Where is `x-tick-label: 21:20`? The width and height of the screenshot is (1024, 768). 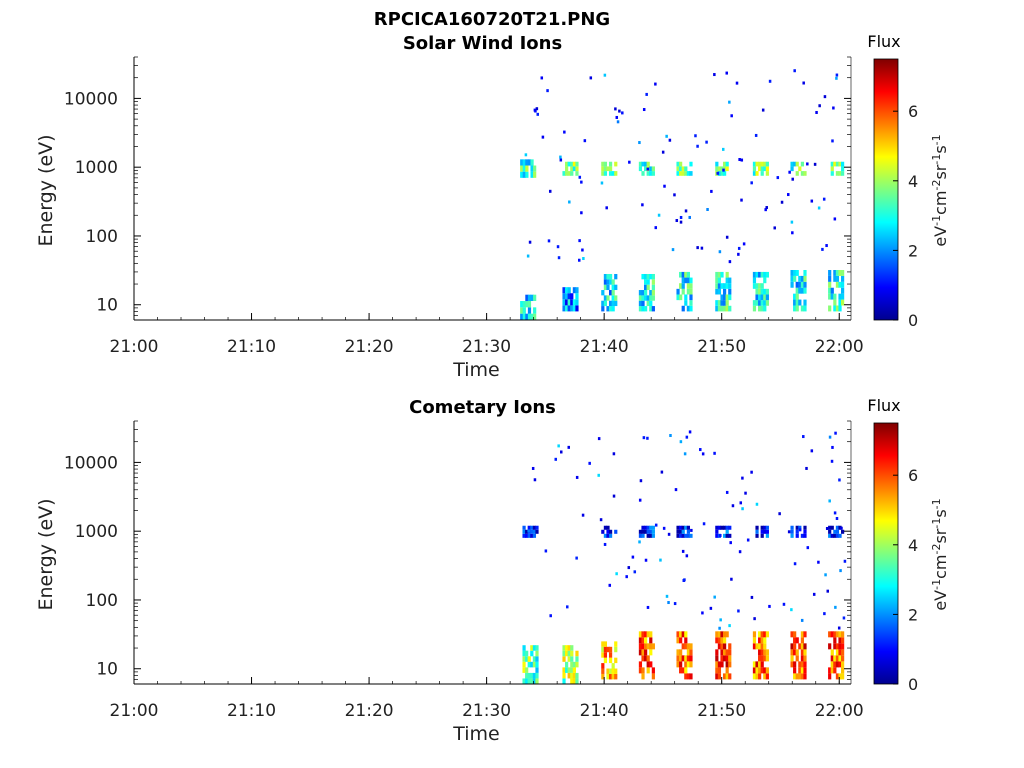 x-tick-label: 21:20 is located at coordinates (369, 347).